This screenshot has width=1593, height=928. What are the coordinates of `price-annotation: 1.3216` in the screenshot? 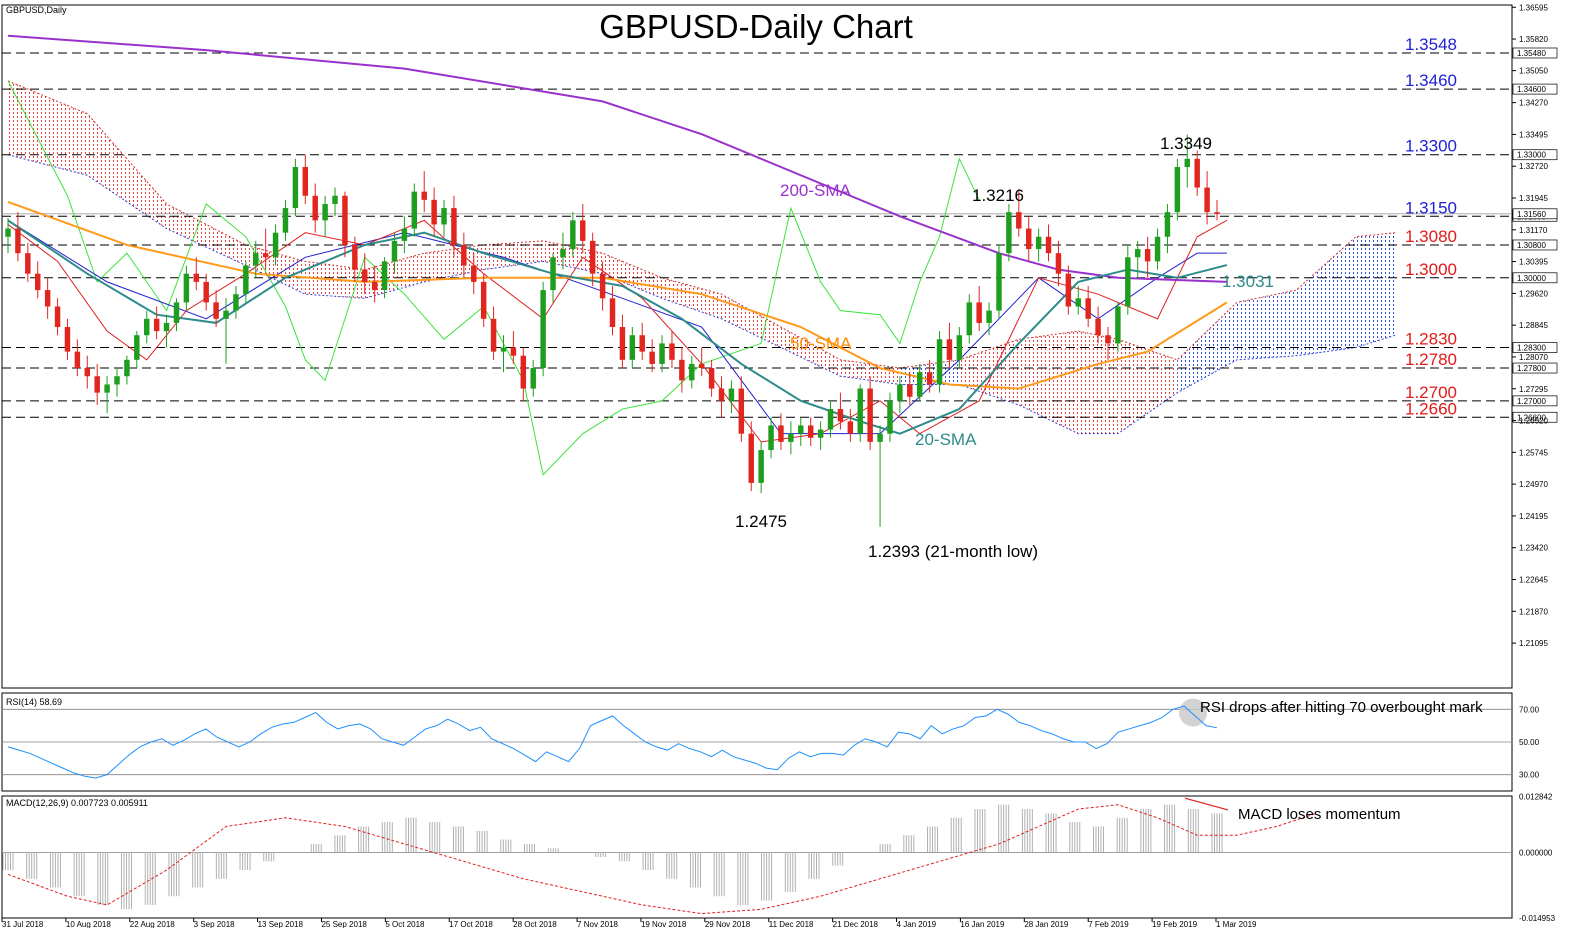 It's located at (998, 195).